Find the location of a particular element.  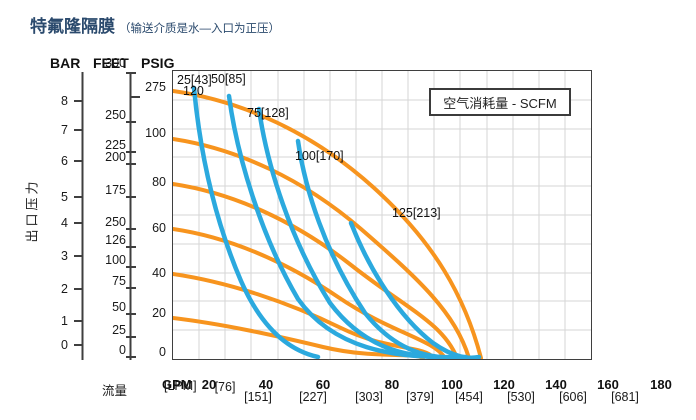

air-curve-125-label: 125[213] is located at coordinates (416, 213).